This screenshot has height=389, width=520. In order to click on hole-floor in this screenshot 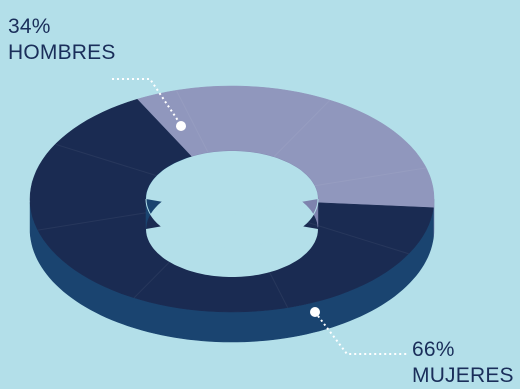, I will do `click(232, 214)`.